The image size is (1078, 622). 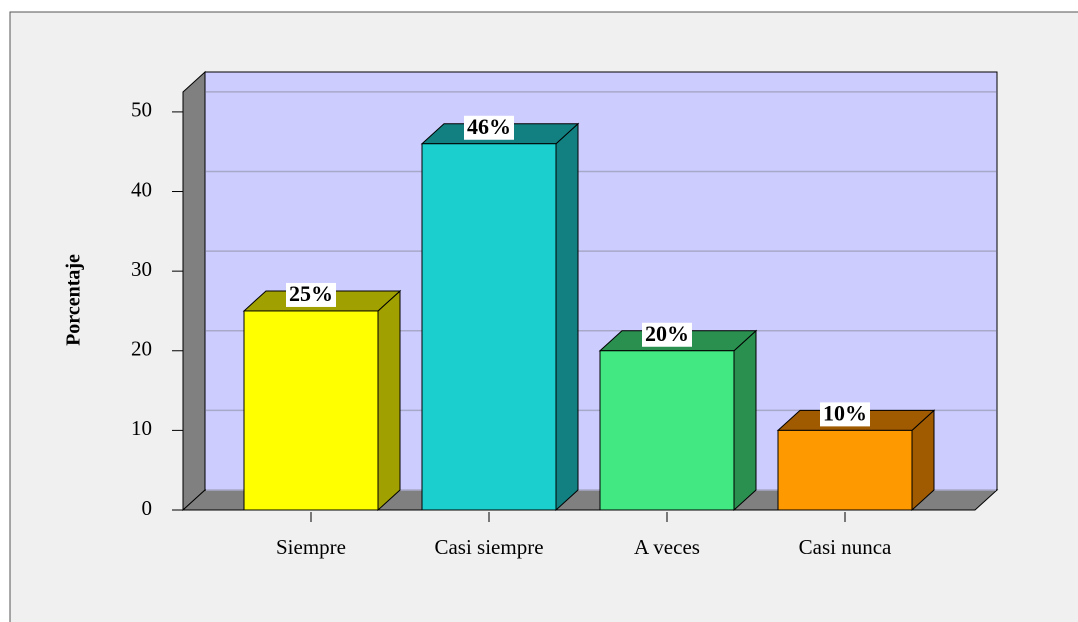 I want to click on data-label: 10%, so click(x=845, y=412).